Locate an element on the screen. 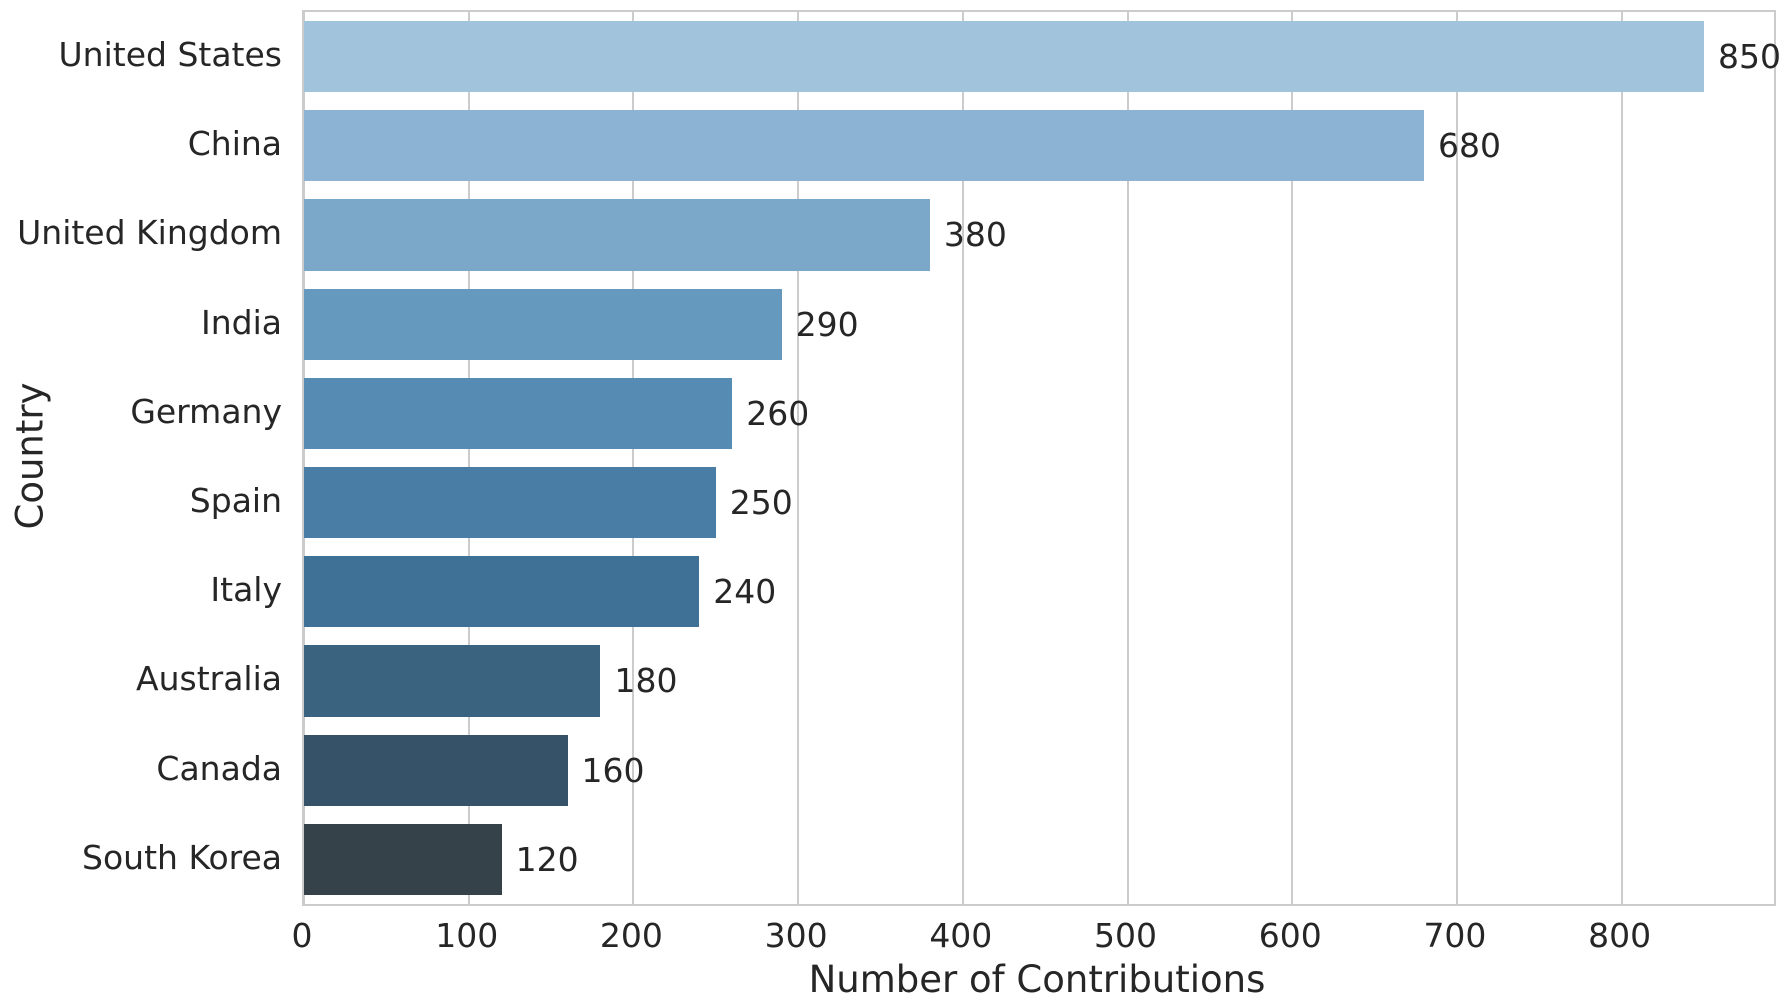  xtick-label-100: 100 is located at coordinates (467, 935).